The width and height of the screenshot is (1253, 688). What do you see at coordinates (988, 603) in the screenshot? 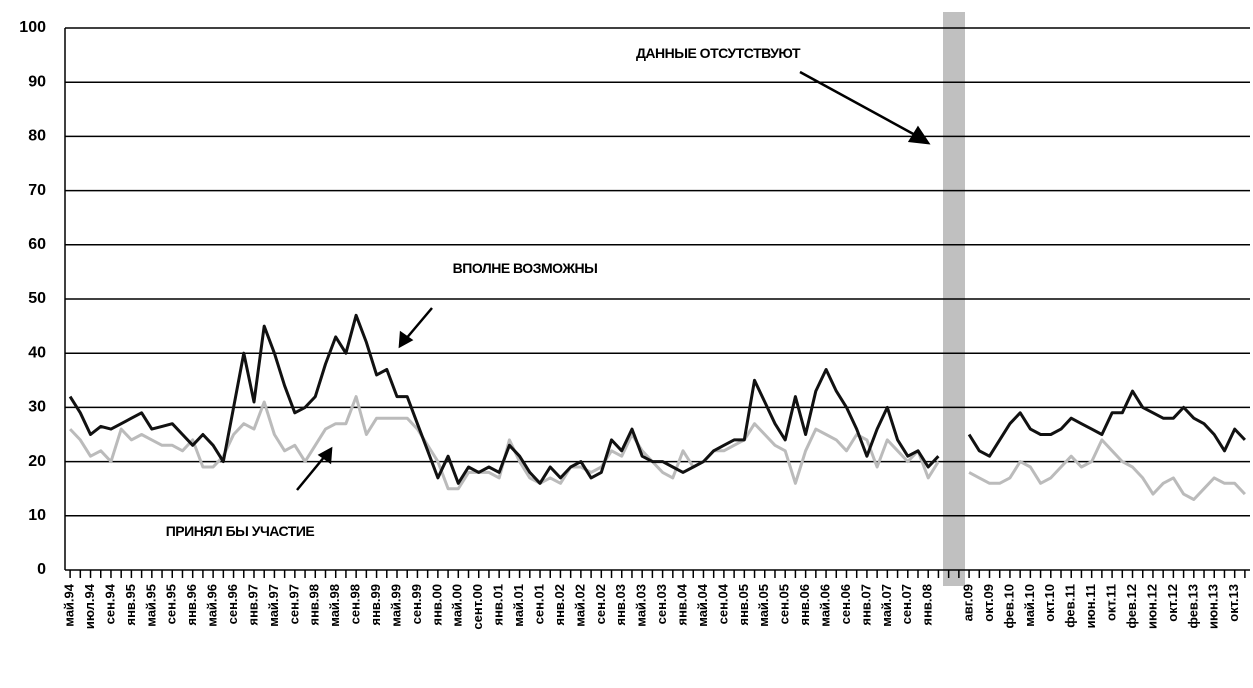
I see `x-tick-label: окт.09` at bounding box center [988, 603].